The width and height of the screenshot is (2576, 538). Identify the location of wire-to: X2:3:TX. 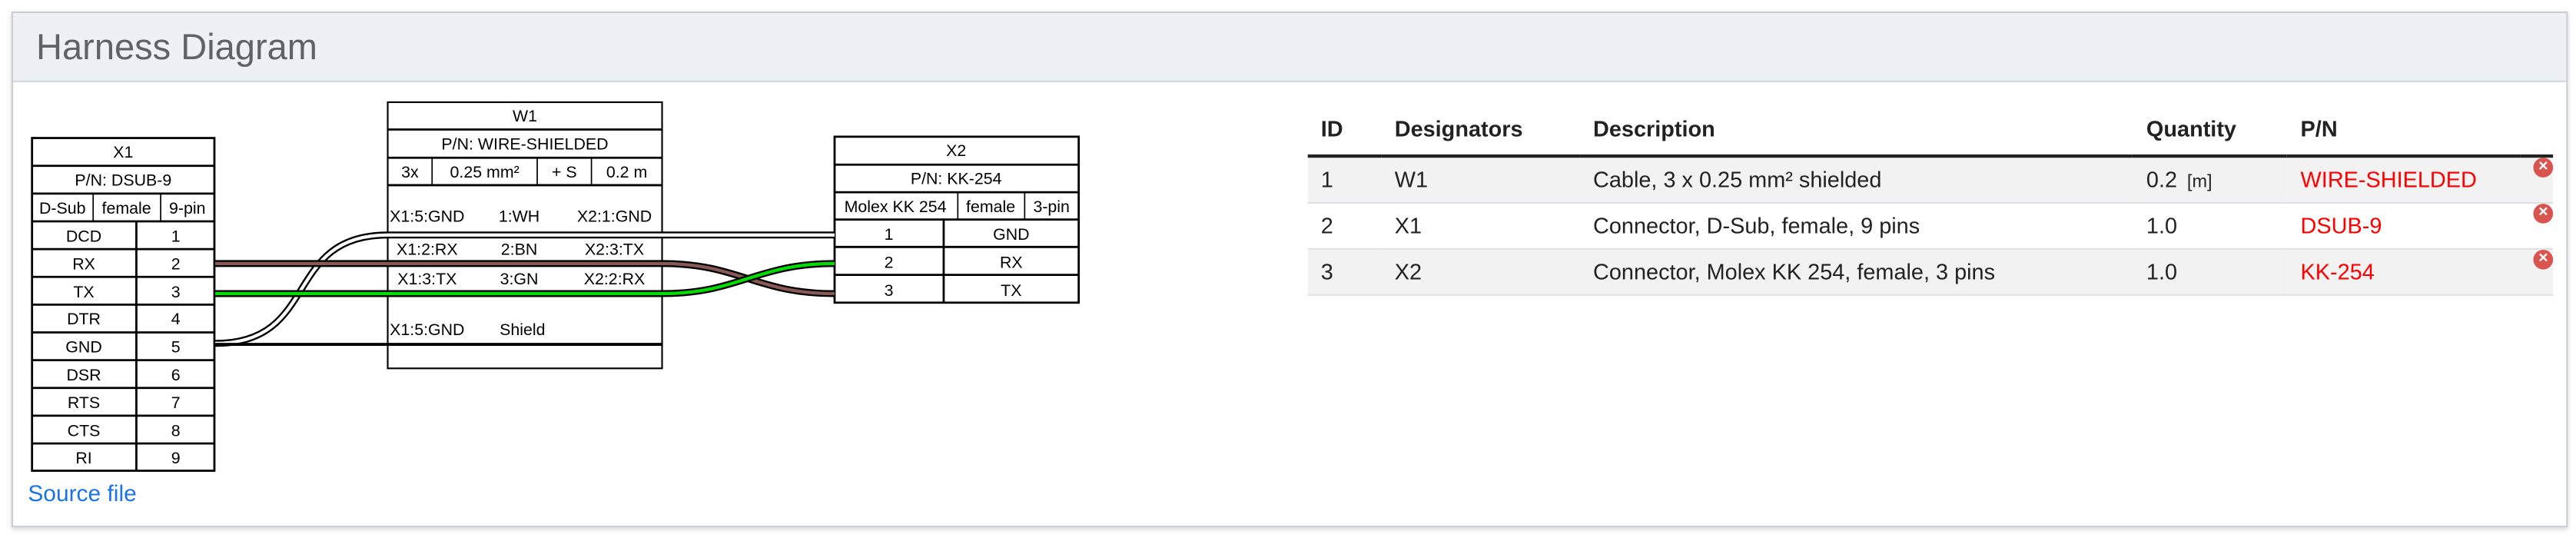
(614, 249).